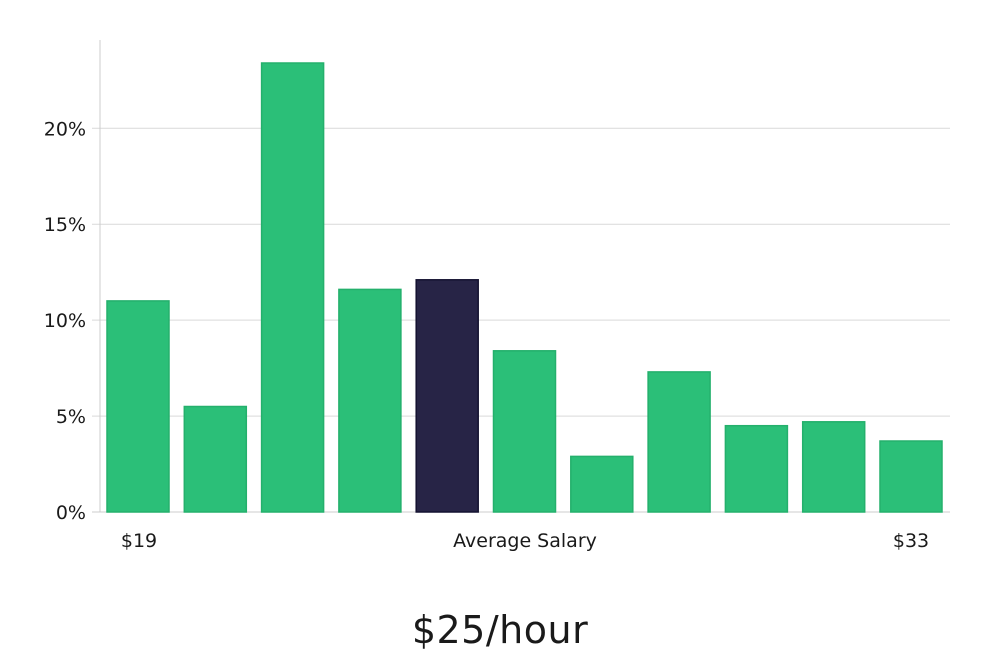 The height and width of the screenshot is (660, 1000). What do you see at coordinates (500, 630) in the screenshot?
I see `average-pay-caption: $25/hour` at bounding box center [500, 630].